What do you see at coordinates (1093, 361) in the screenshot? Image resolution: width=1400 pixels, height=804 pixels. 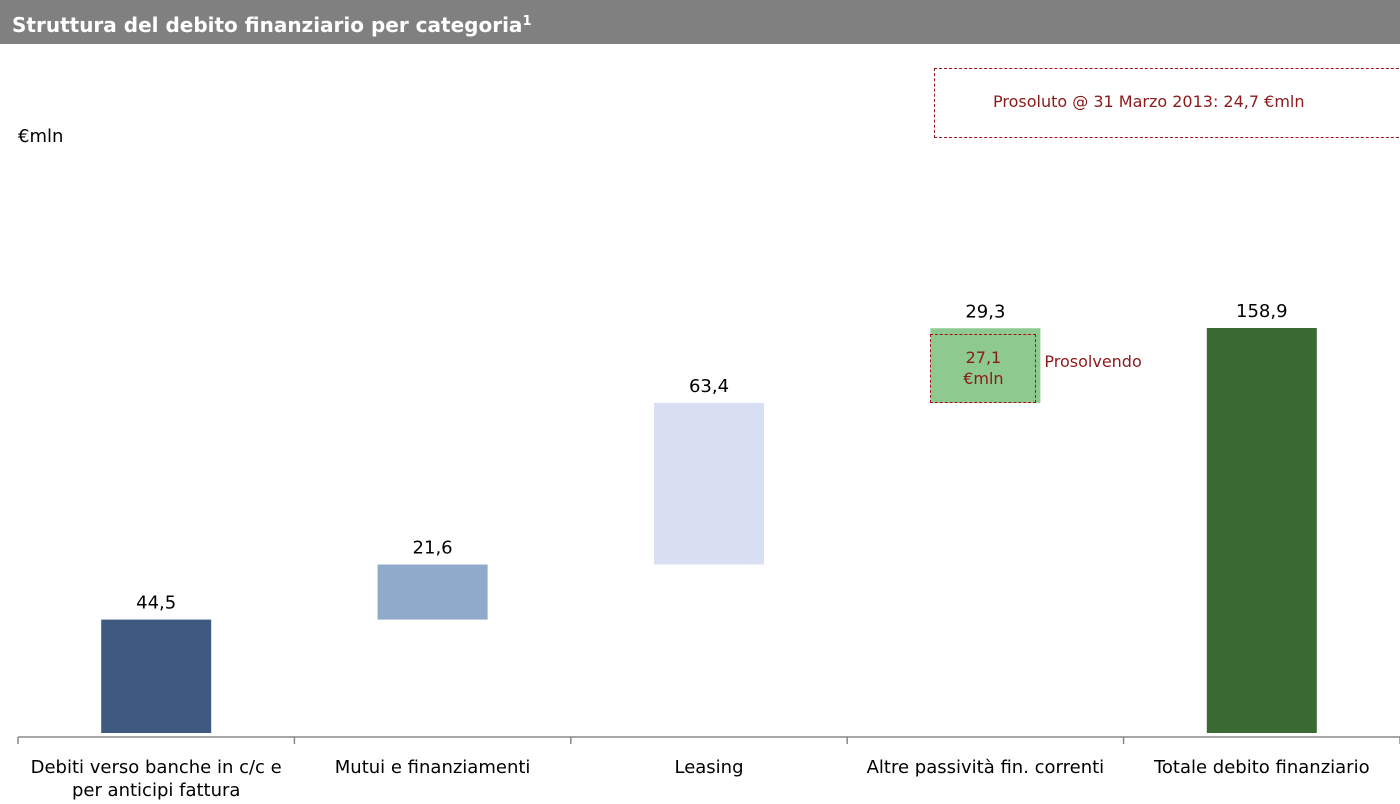 I see `prosolvendo-label: Prosolvendo` at bounding box center [1093, 361].